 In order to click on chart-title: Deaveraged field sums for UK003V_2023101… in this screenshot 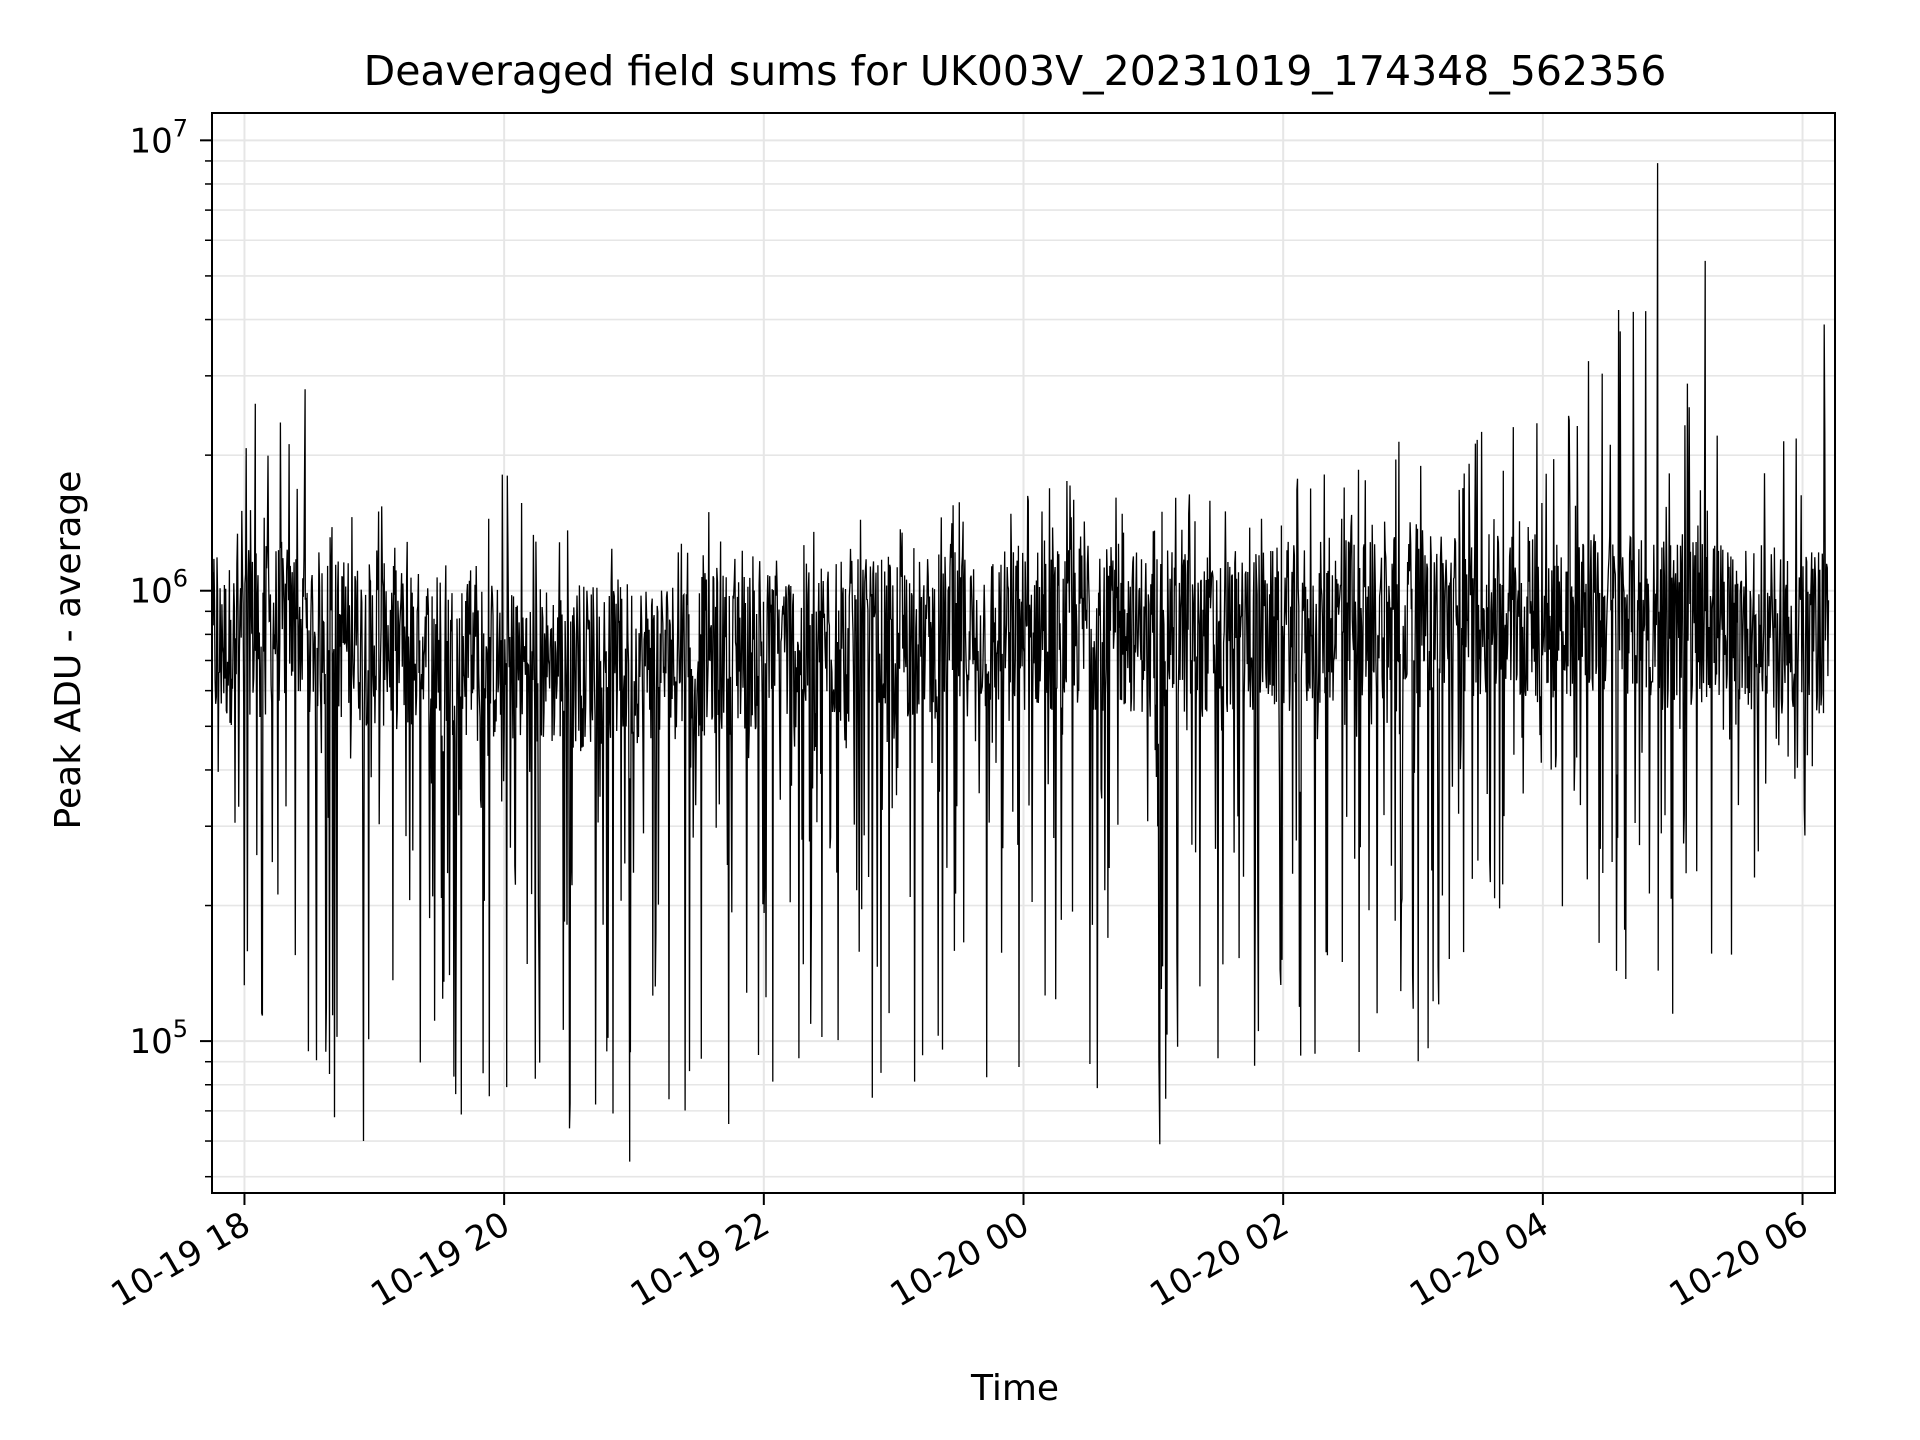, I will do `click(1015, 71)`.